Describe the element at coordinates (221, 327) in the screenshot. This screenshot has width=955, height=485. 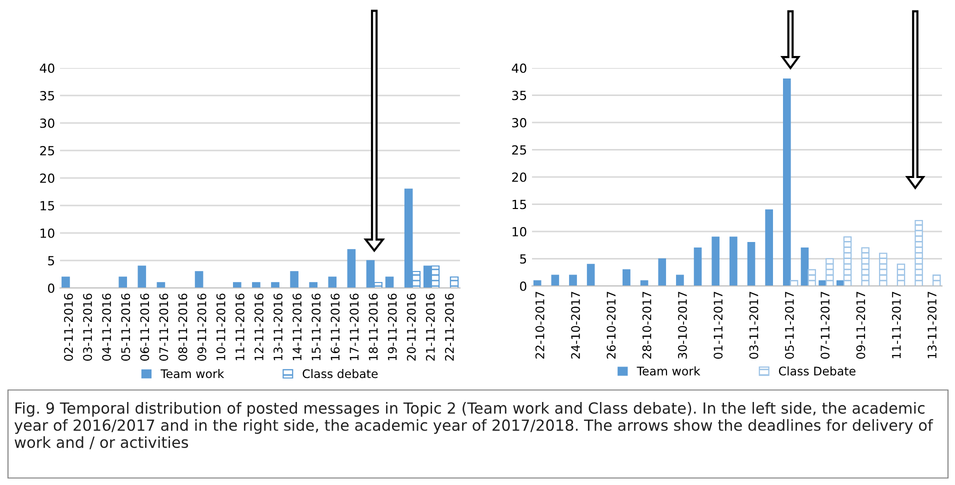
I see `x-tick-label: 10-11-2016` at that location.